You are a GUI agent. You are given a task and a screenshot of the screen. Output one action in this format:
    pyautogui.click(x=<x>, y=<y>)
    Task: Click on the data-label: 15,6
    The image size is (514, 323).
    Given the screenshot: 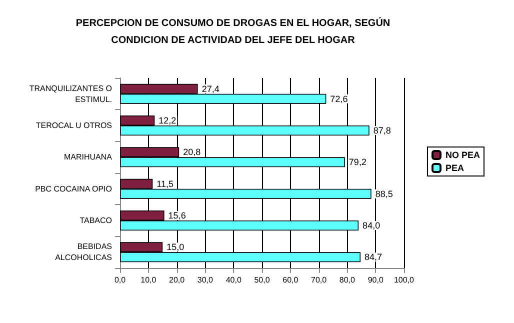 What is the action you would take?
    pyautogui.click(x=177, y=215)
    